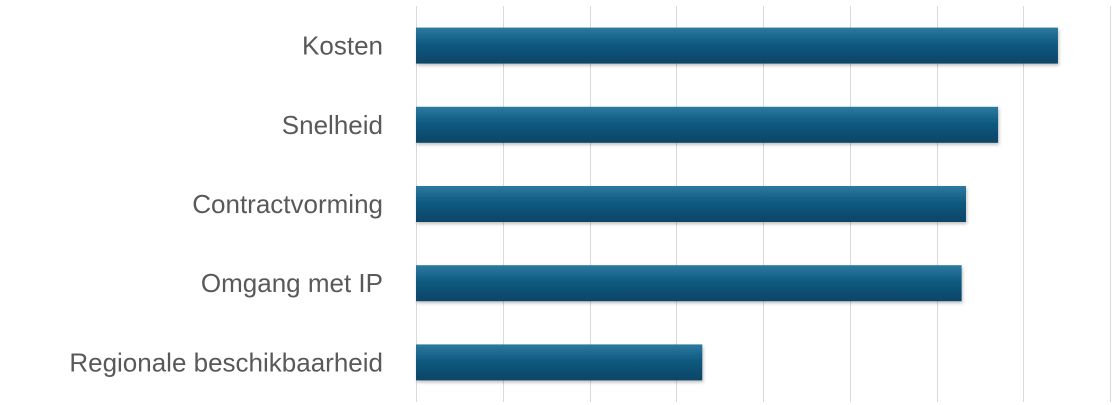 This screenshot has height=405, width=1120. What do you see at coordinates (287, 204) in the screenshot?
I see `category-label: Contractvorming` at bounding box center [287, 204].